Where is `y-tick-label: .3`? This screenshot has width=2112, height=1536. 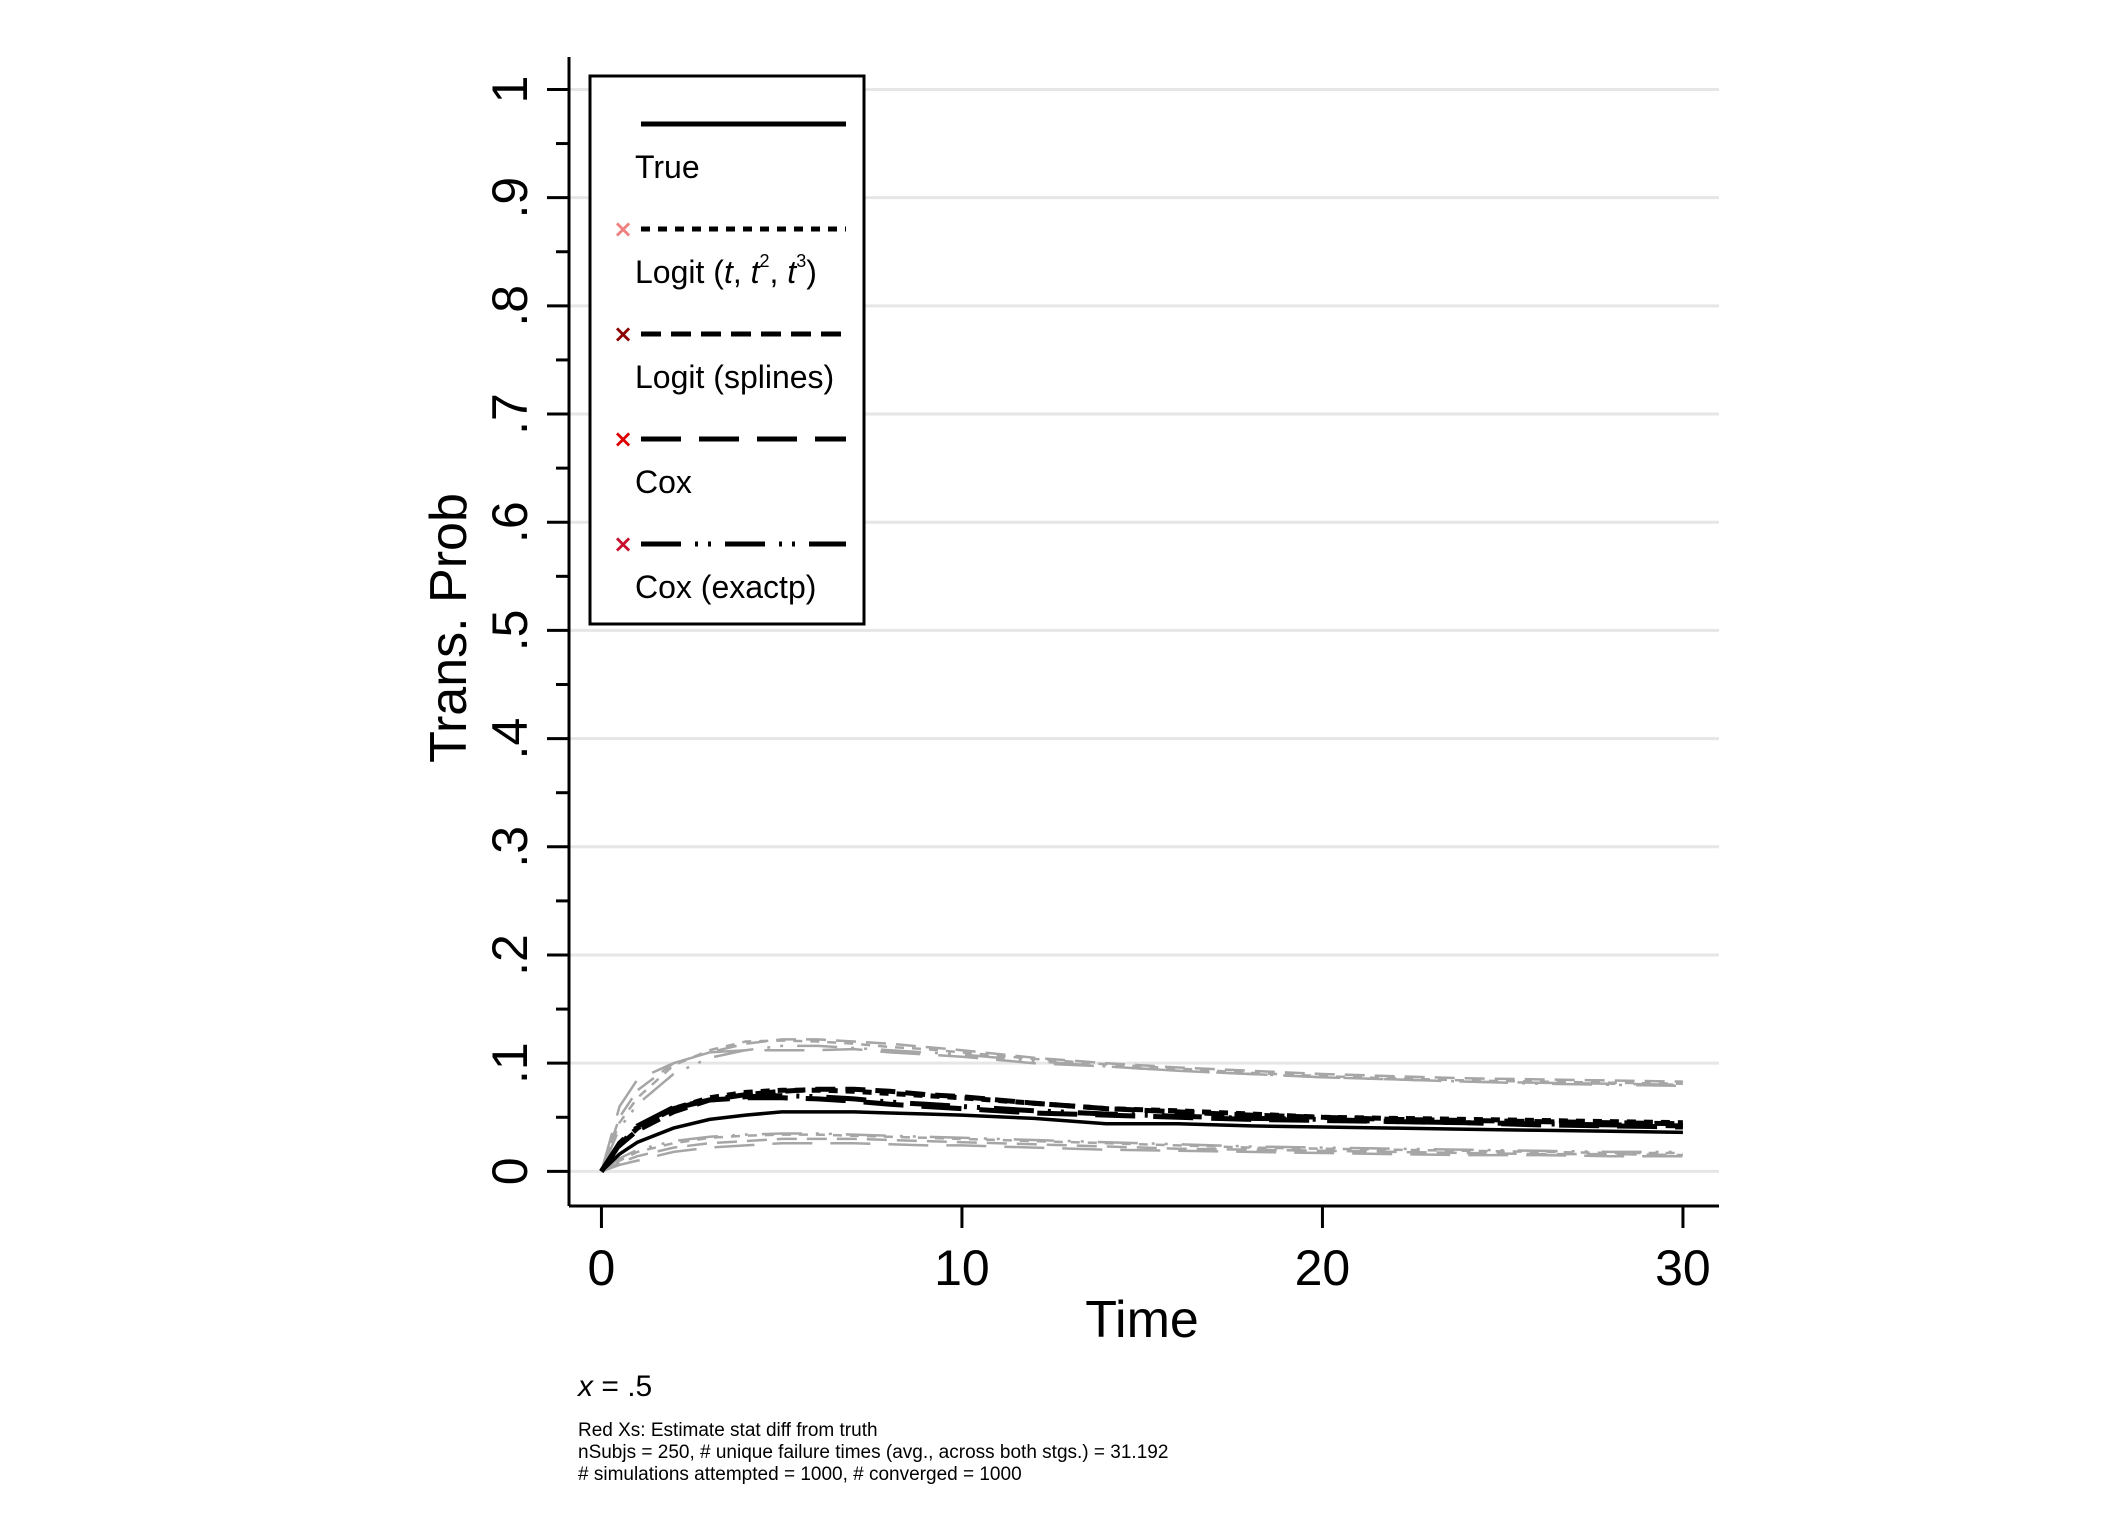
y-tick-label: .3 is located at coordinates (510, 847).